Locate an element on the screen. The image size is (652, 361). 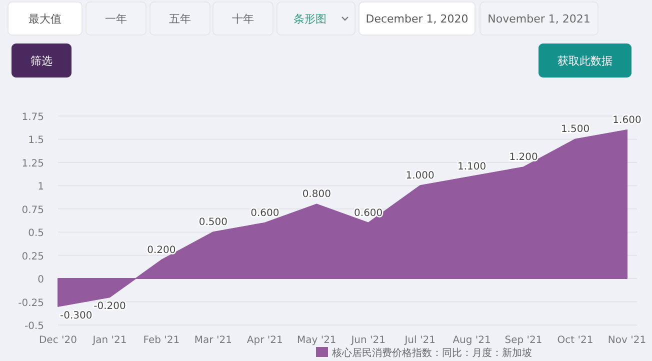
data-label: -0.300 is located at coordinates (76, 316).